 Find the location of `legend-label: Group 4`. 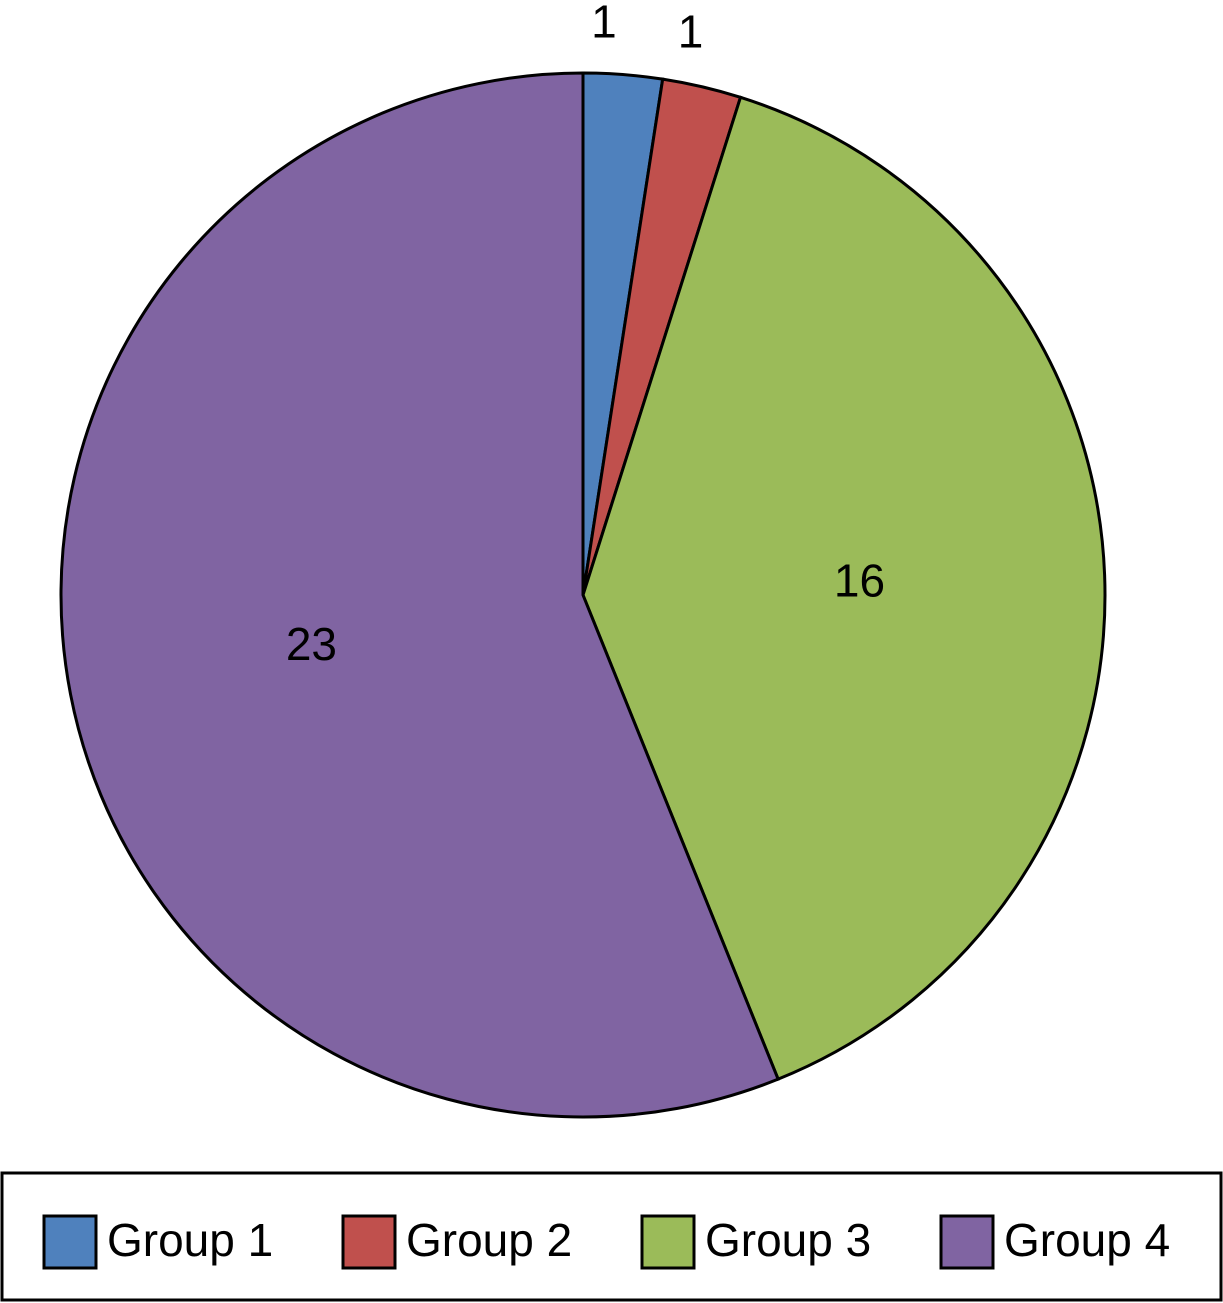

legend-label: Group 4 is located at coordinates (1087, 1240).